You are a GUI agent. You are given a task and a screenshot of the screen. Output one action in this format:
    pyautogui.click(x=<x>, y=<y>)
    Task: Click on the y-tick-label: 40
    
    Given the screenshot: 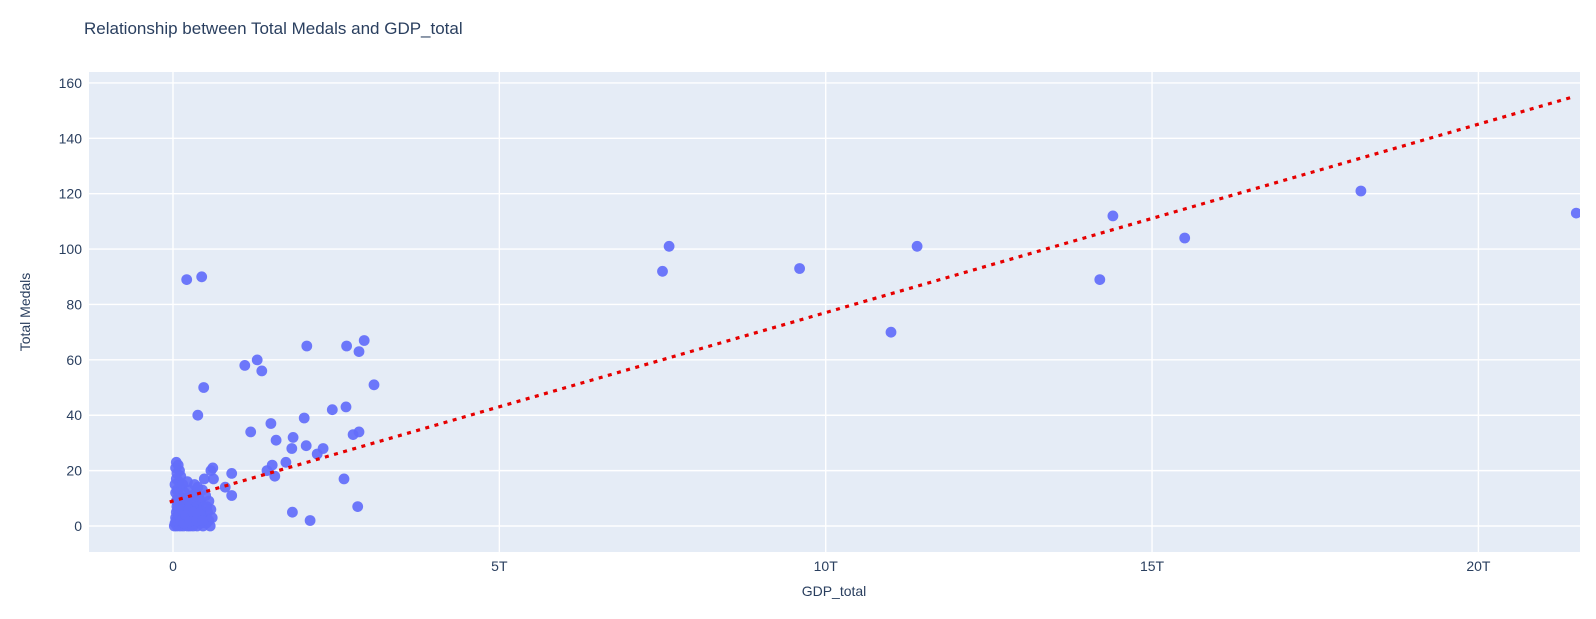 What is the action you would take?
    pyautogui.click(x=74, y=415)
    